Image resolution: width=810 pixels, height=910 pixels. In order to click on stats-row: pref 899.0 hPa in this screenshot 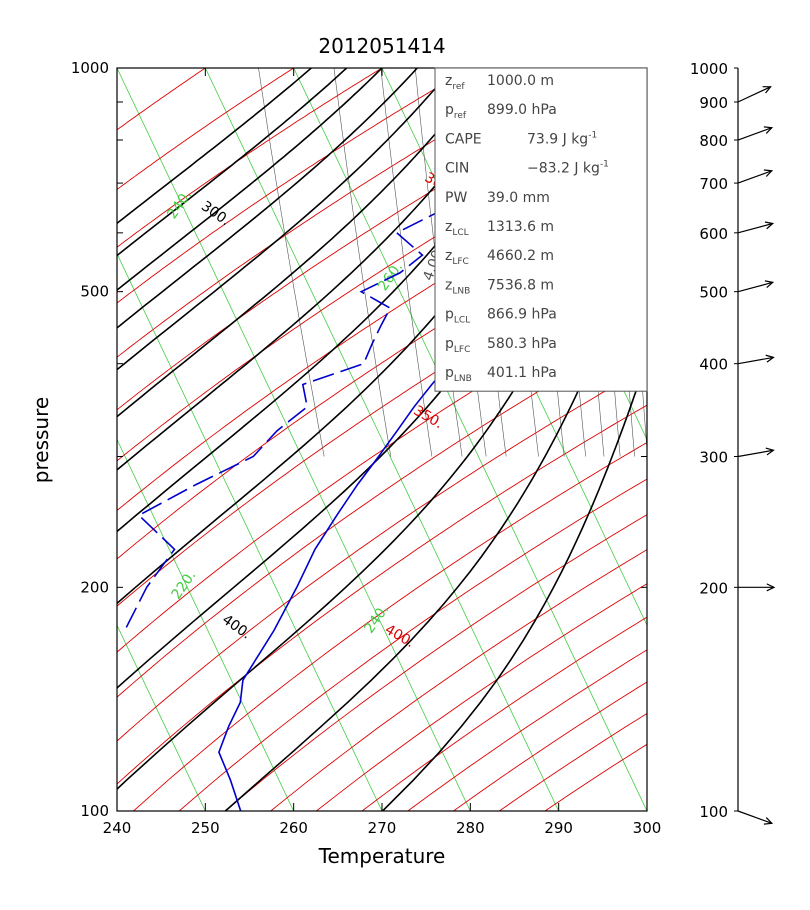, I will do `click(501, 111)`.